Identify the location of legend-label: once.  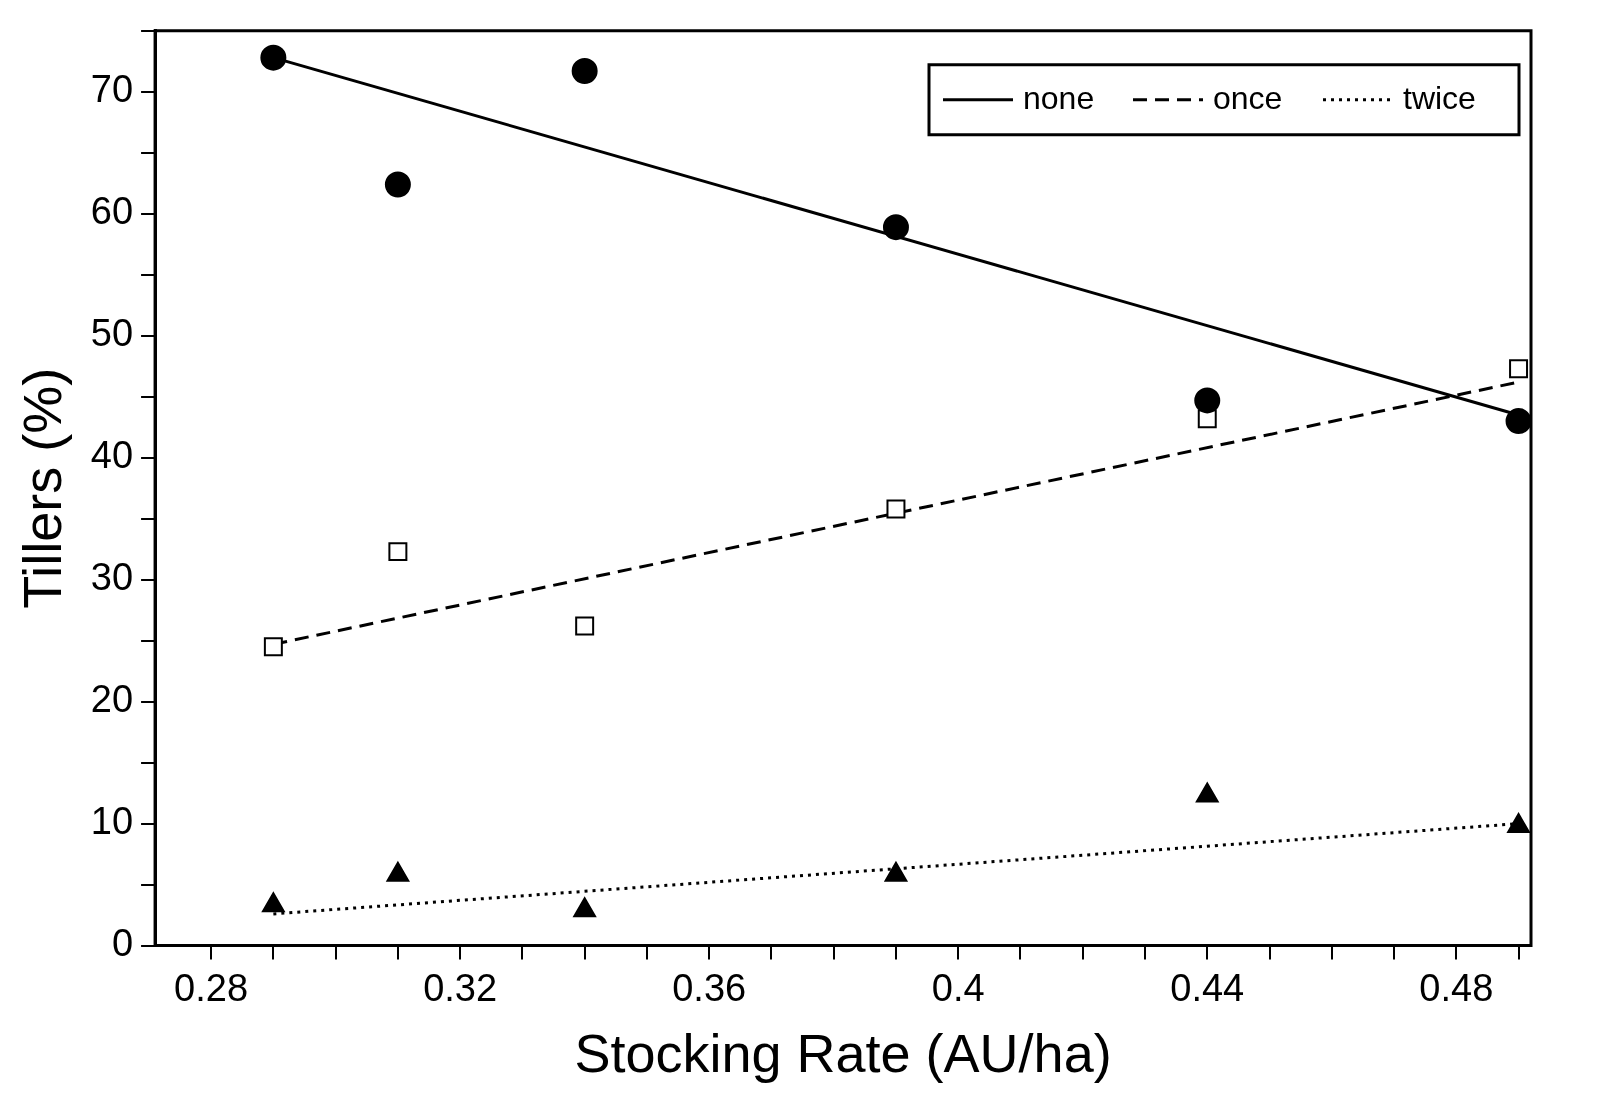
(1248, 97).